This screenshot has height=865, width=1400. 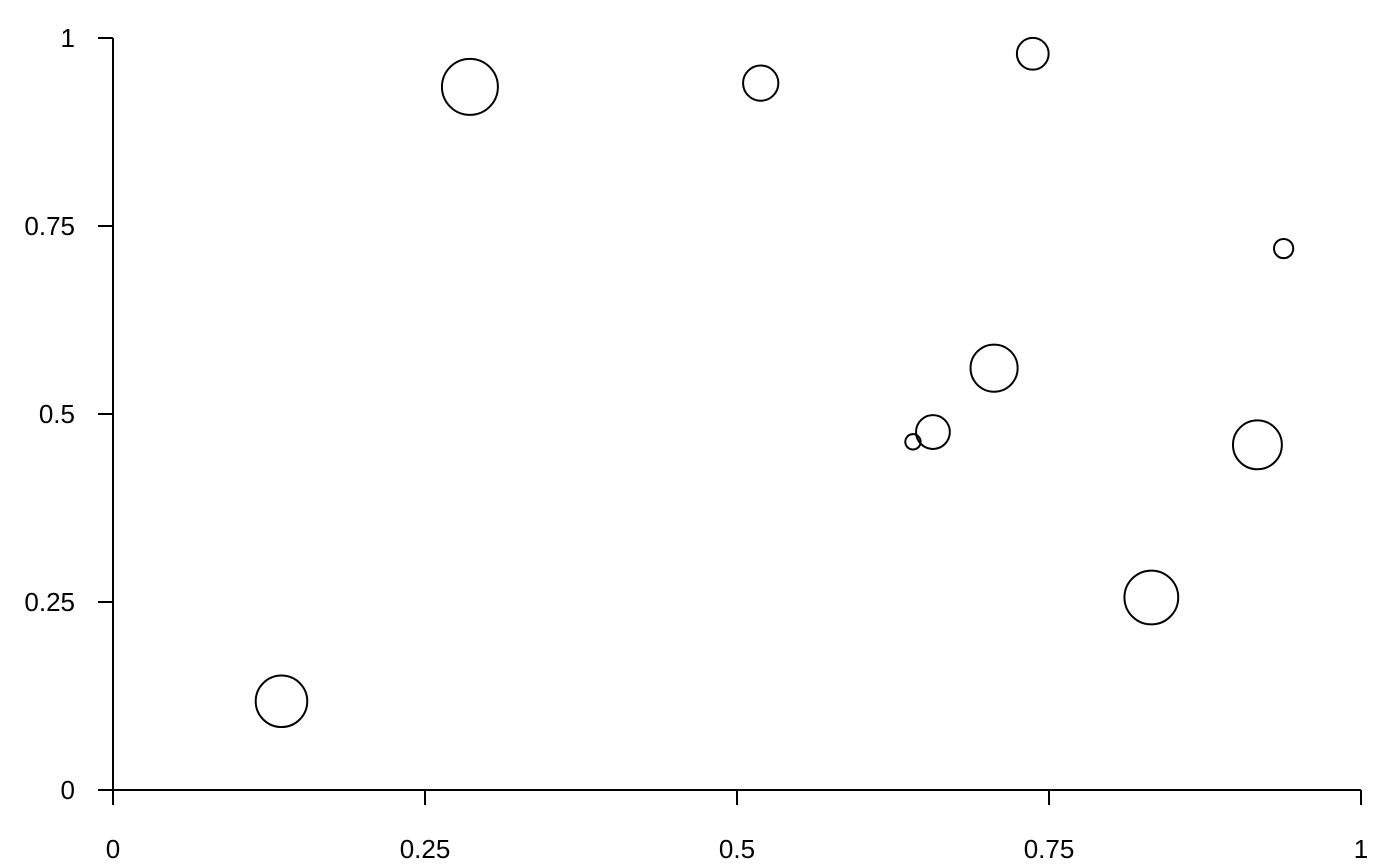 I want to click on y-tick-label: 0.25, so click(x=49, y=602).